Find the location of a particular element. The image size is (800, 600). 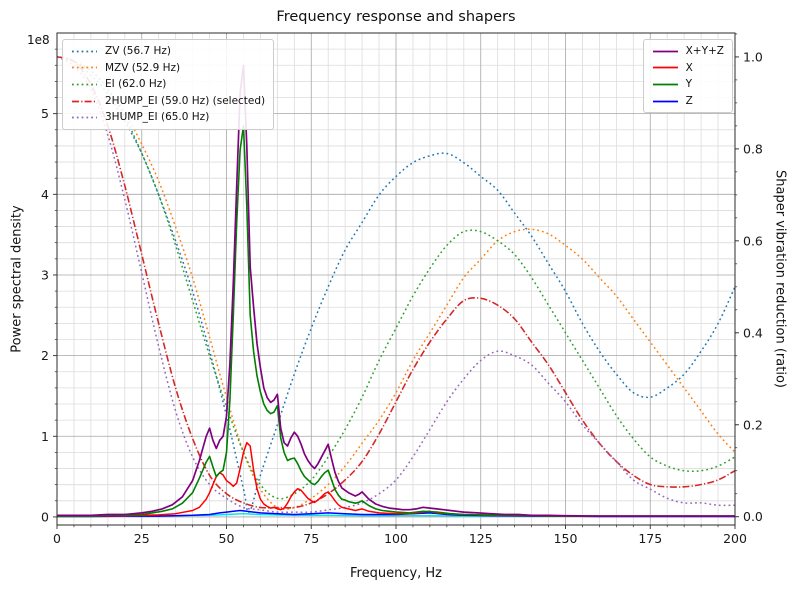

y-right-tick-label: 0.4 is located at coordinates (753, 332).